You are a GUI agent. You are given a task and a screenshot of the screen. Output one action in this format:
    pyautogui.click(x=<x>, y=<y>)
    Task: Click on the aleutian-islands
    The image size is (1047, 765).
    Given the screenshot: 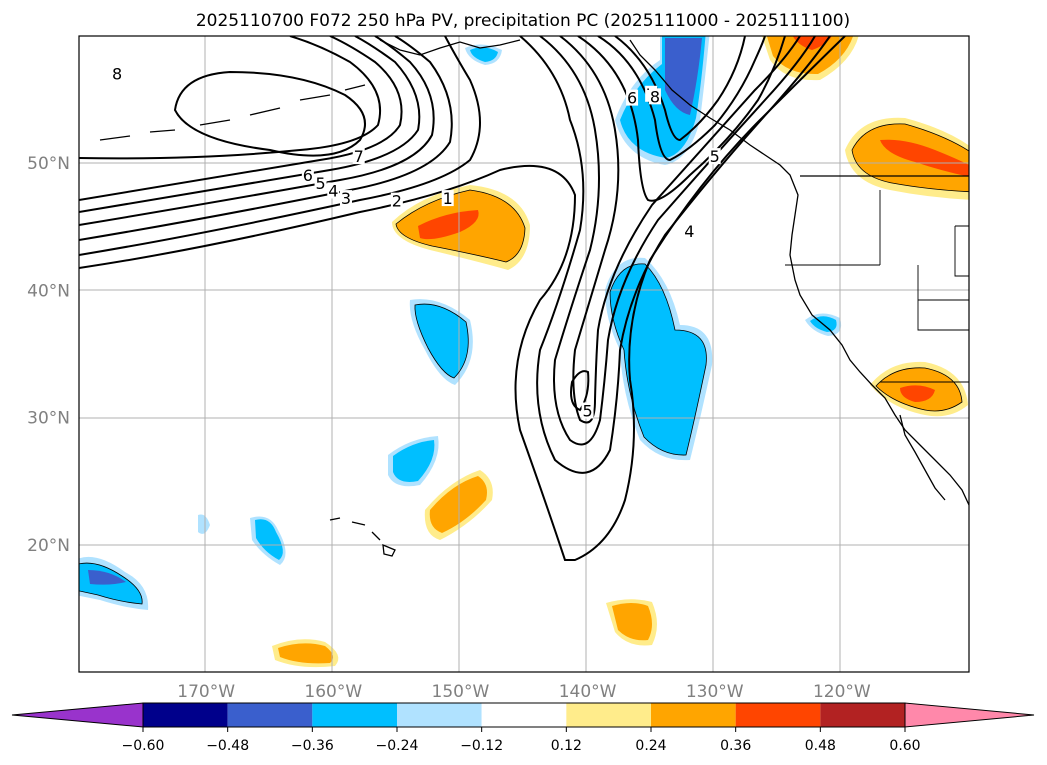 What is the action you would take?
    pyautogui.click(x=232, y=112)
    